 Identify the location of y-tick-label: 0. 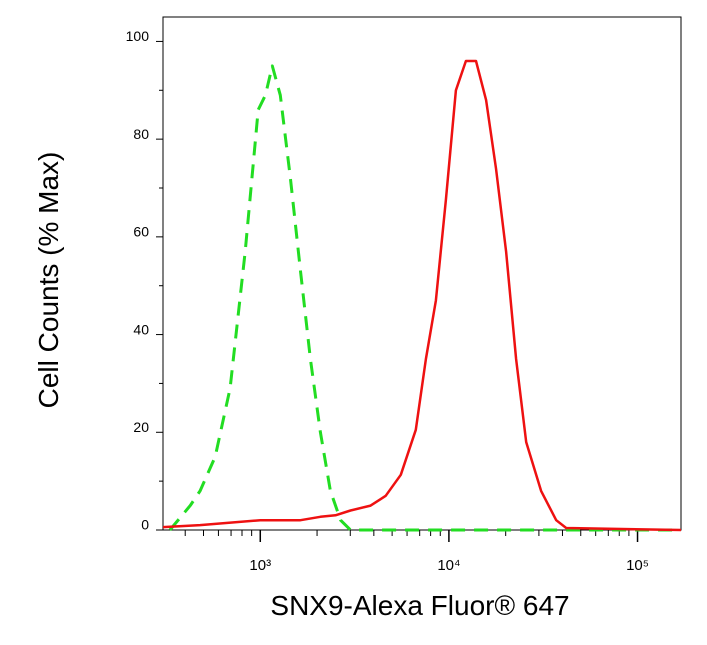
(145, 525).